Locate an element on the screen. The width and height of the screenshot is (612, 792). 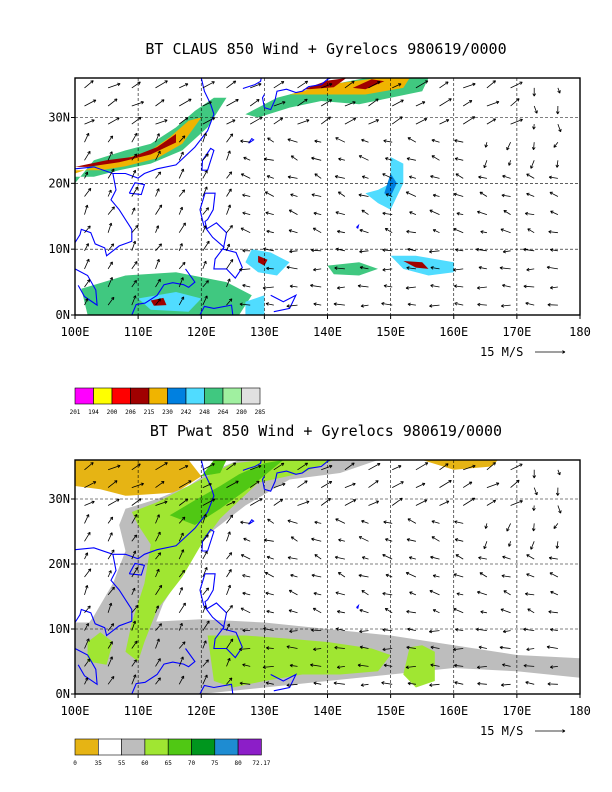
colorbar-label: 230 is located at coordinates (167, 412).